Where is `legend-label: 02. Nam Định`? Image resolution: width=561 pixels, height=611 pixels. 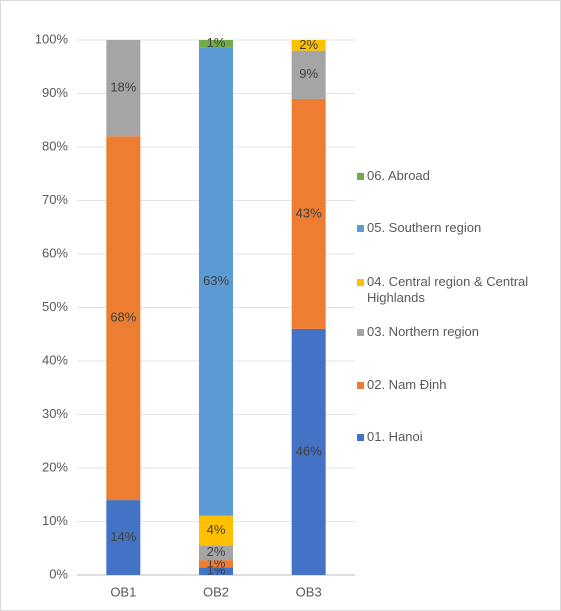 legend-label: 02. Nam Định is located at coordinates (407, 384).